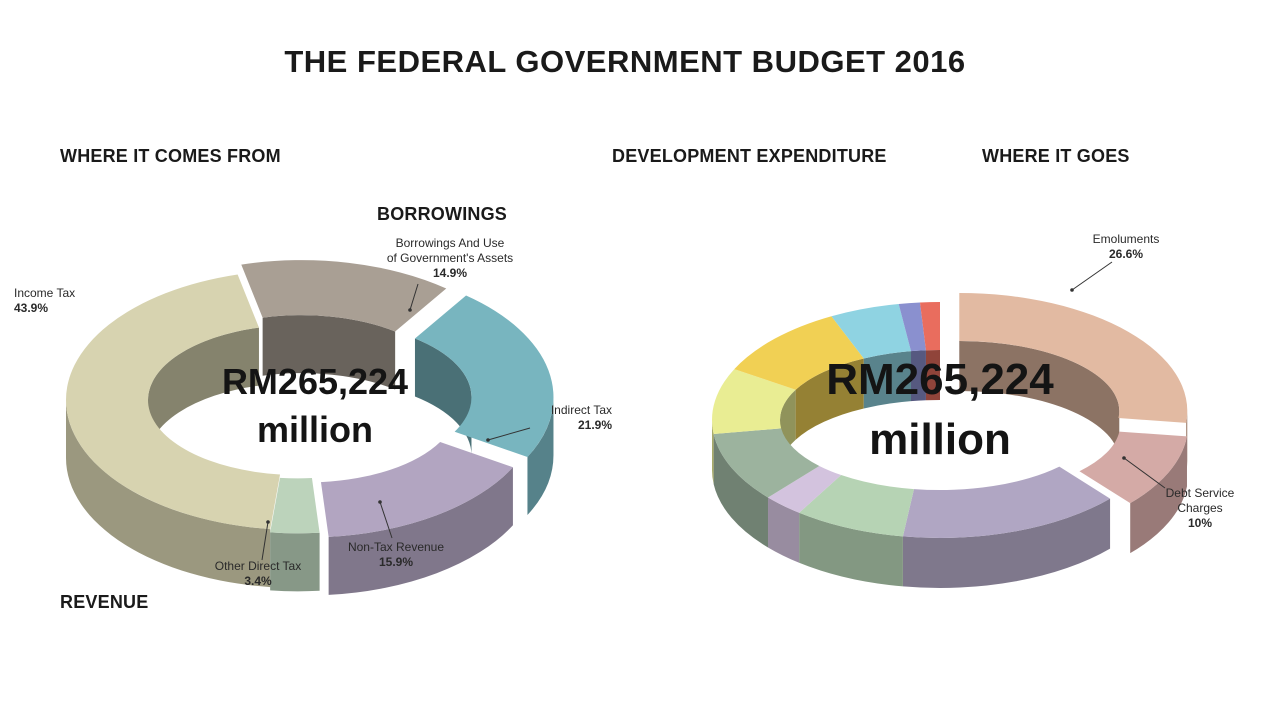 The width and height of the screenshot is (1276, 720). What do you see at coordinates (572, 418) in the screenshot?
I see `slice-label-indirect-tax: Indirect Tax 21.9%` at bounding box center [572, 418].